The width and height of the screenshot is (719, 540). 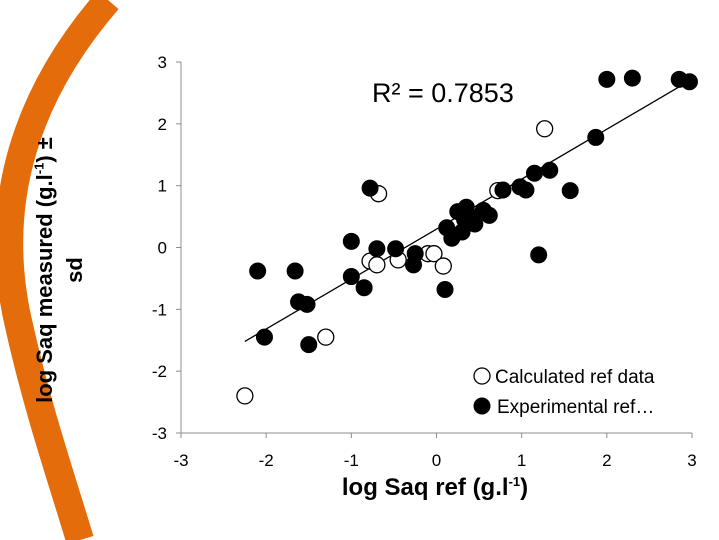 What do you see at coordinates (482, 406) in the screenshot?
I see `legend-marker-experimental` at bounding box center [482, 406].